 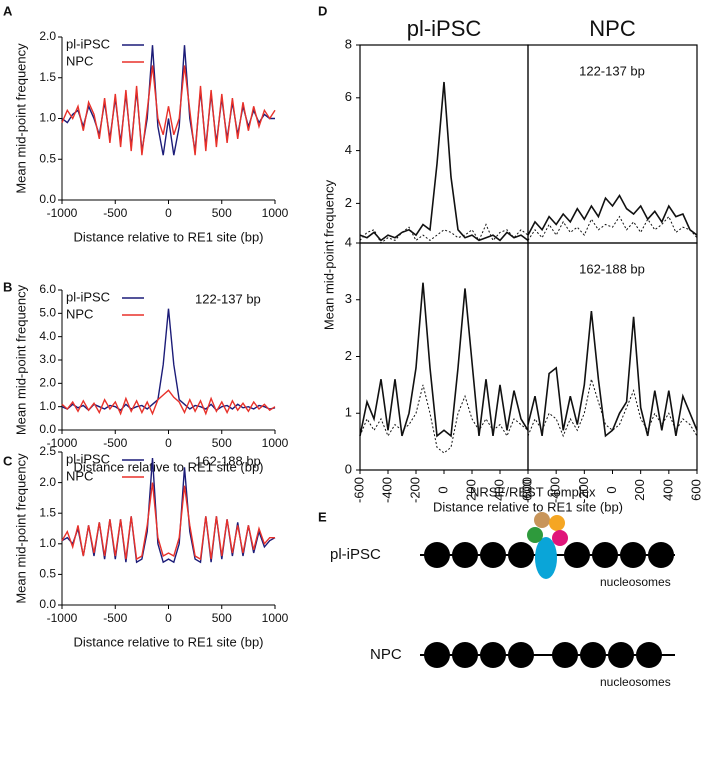 What do you see at coordinates (348, 468) in the screenshot?
I see `y-tick-label: 0` at bounding box center [348, 468].